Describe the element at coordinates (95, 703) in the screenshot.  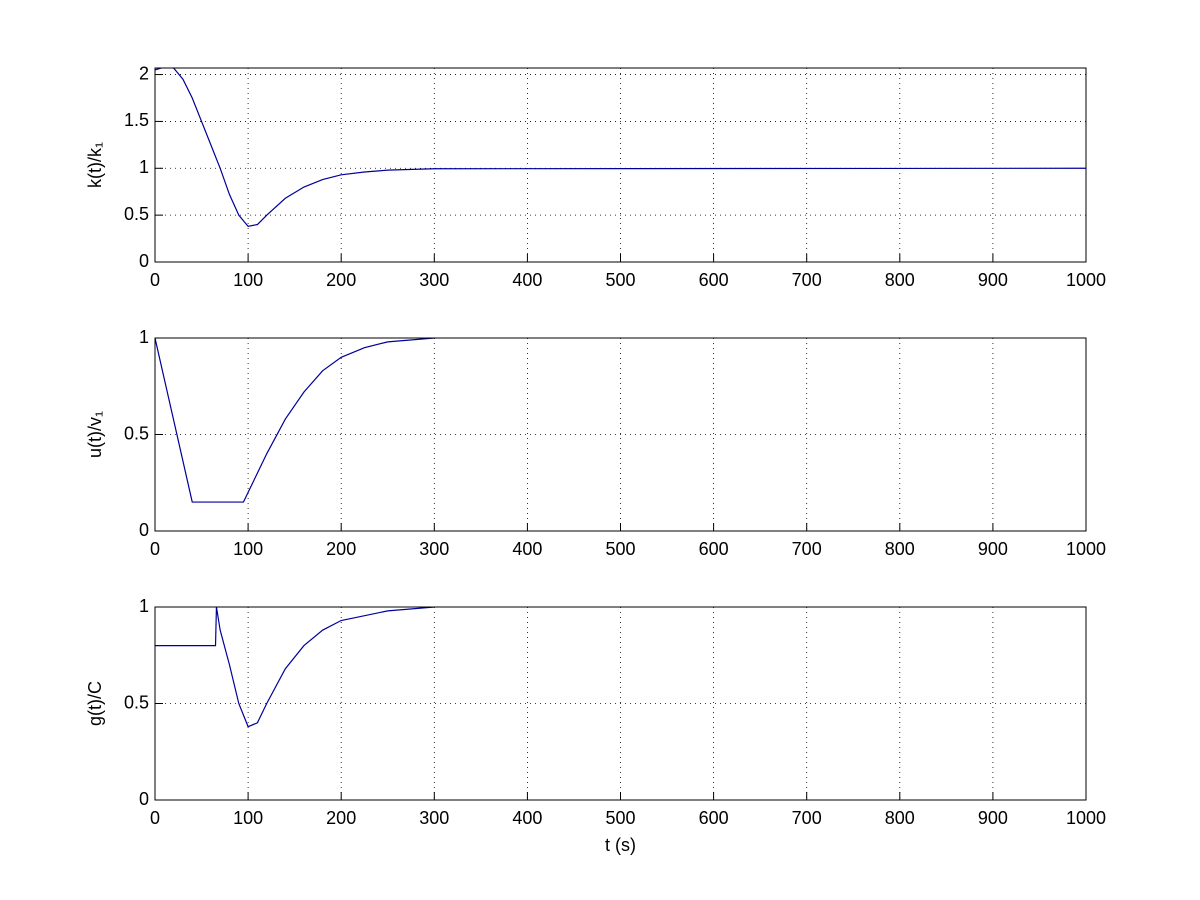
I see `y-axis-label: g(t)/C` at that location.